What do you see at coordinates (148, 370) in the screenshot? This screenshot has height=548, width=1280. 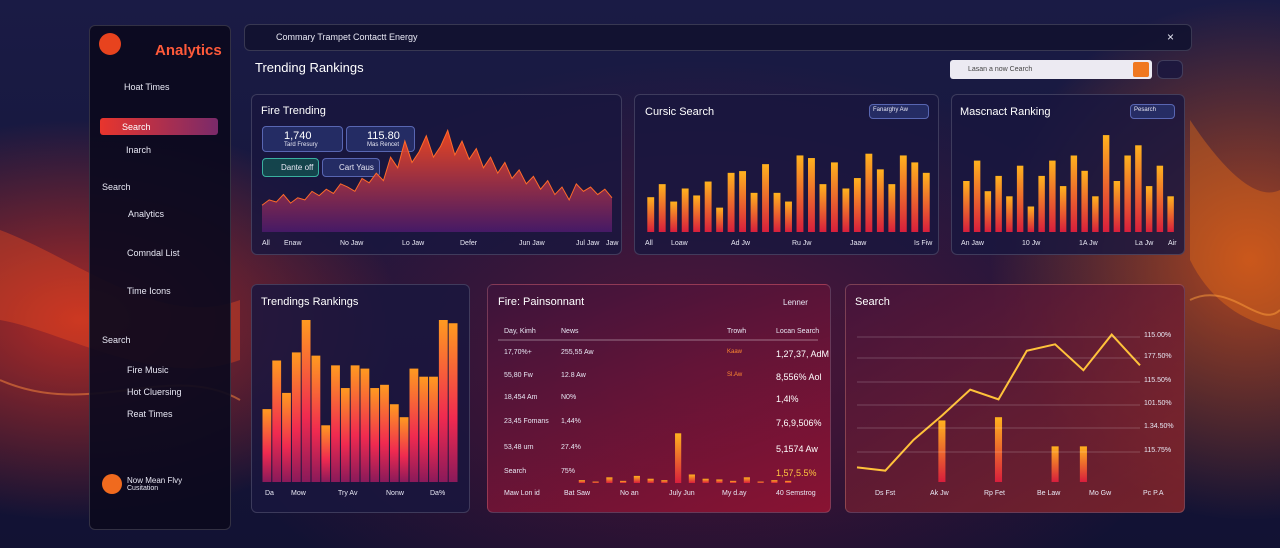 I see `nav-item: Fire Music` at bounding box center [148, 370].